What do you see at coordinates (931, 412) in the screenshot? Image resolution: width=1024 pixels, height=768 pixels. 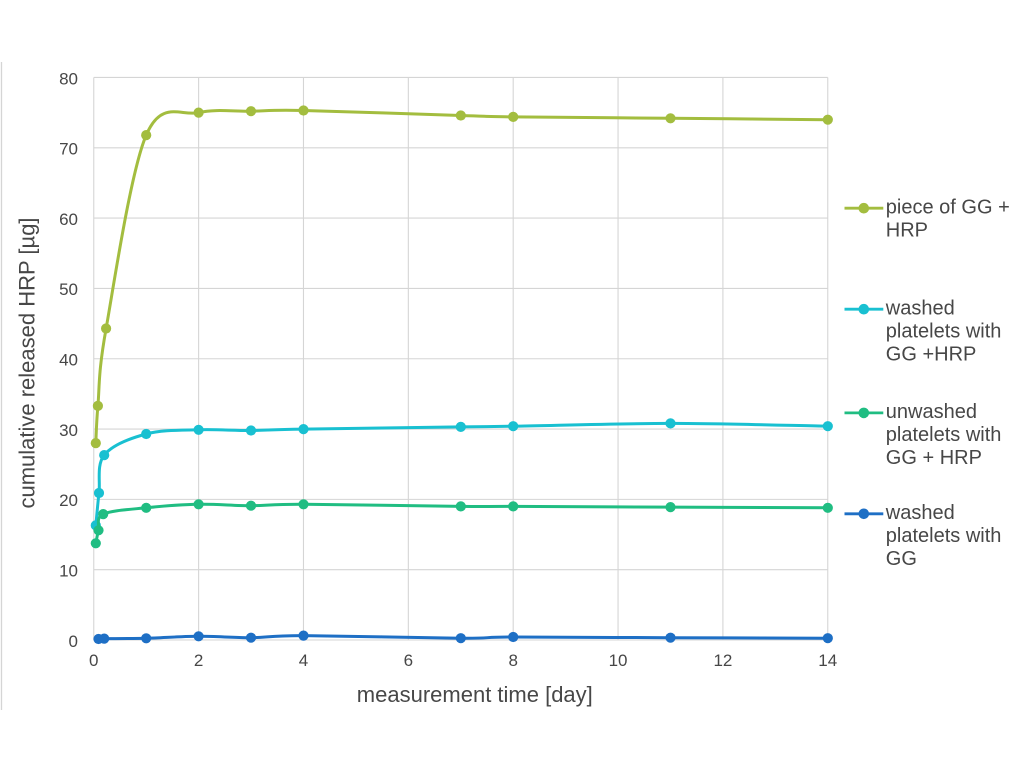 I see `svg-text: unwashed` at bounding box center [931, 412].